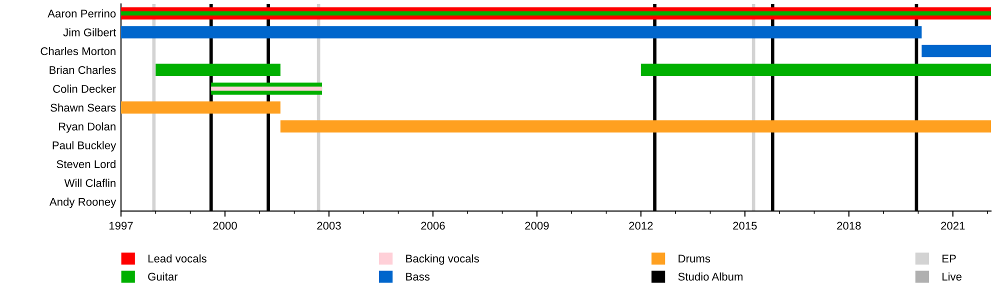 Image resolution: width=1000 pixels, height=305 pixels. Describe the element at coordinates (83, 107) in the screenshot. I see `y-tick-label: Shawn Sears` at that location.